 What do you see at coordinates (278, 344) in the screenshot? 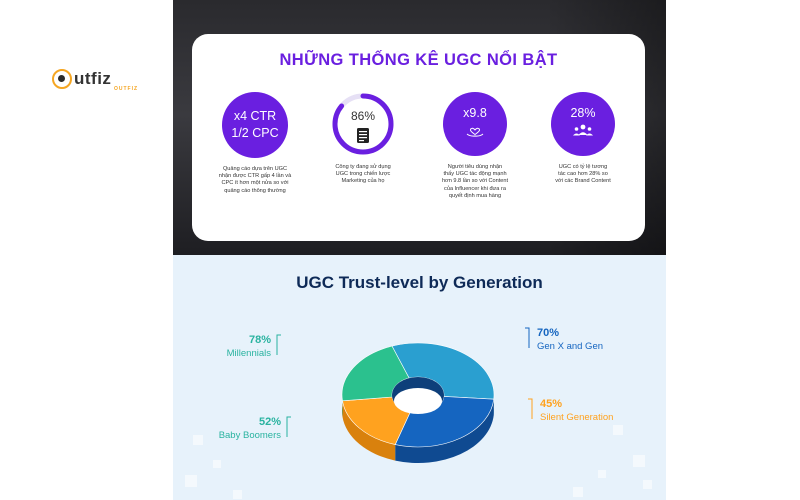
I see `callout-line-millennials` at bounding box center [278, 344].